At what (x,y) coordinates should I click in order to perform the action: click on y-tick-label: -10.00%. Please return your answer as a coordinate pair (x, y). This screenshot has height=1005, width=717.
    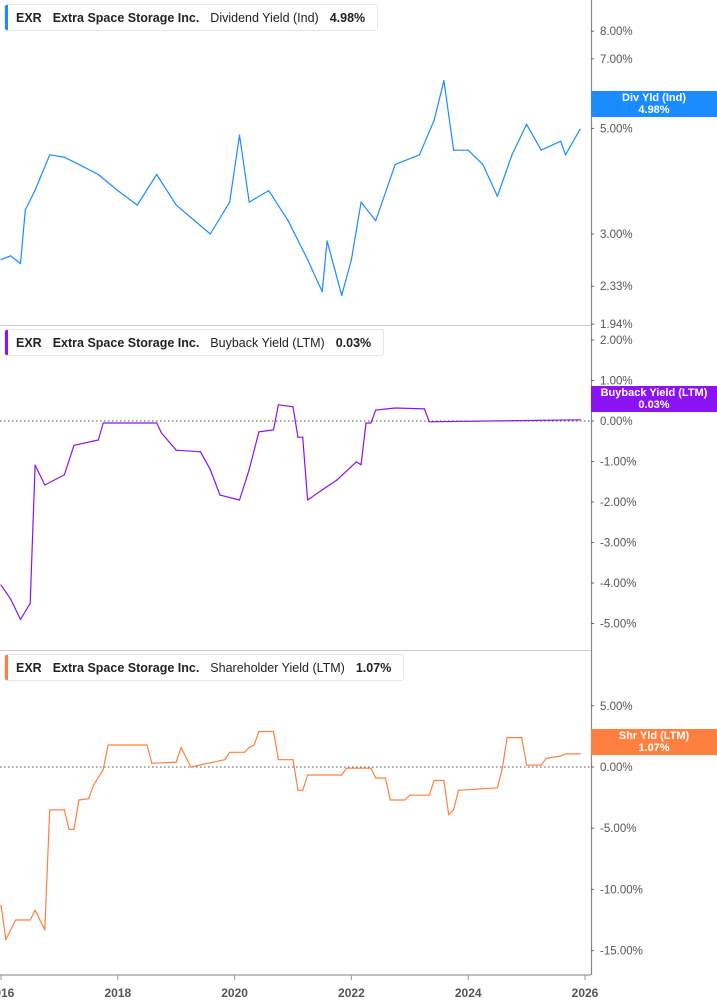
    Looking at the image, I should click on (621, 890).